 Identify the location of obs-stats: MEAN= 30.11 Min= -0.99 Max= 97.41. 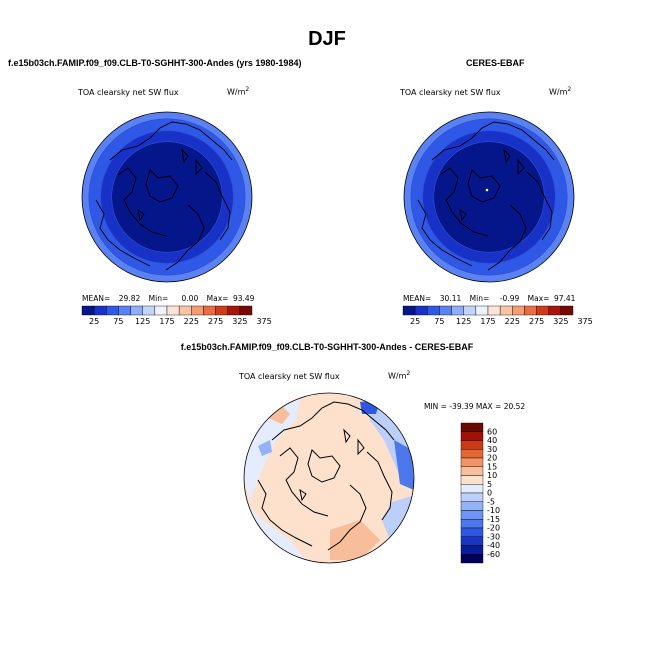
(489, 298).